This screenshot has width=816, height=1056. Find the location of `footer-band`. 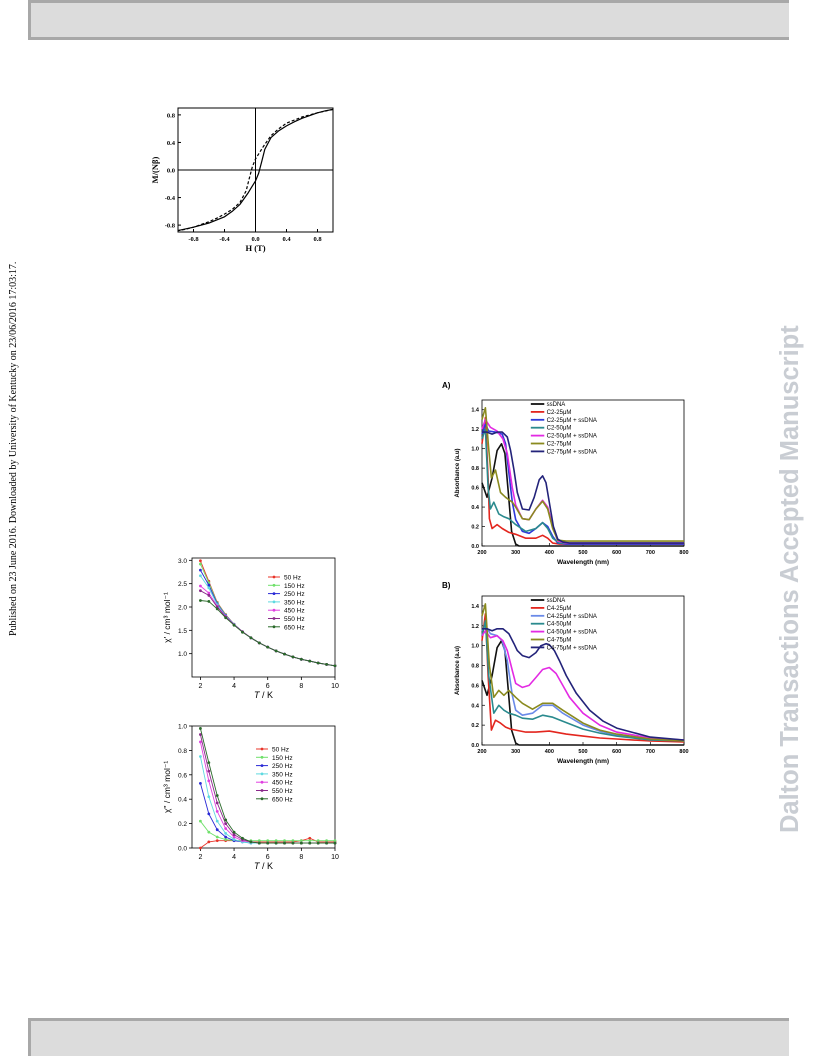

footer-band is located at coordinates (408, 1037).